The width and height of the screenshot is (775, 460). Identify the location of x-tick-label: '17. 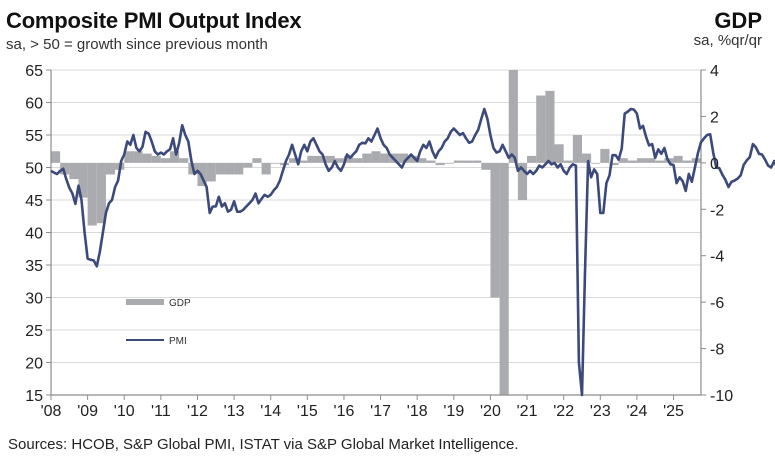
(380, 411).